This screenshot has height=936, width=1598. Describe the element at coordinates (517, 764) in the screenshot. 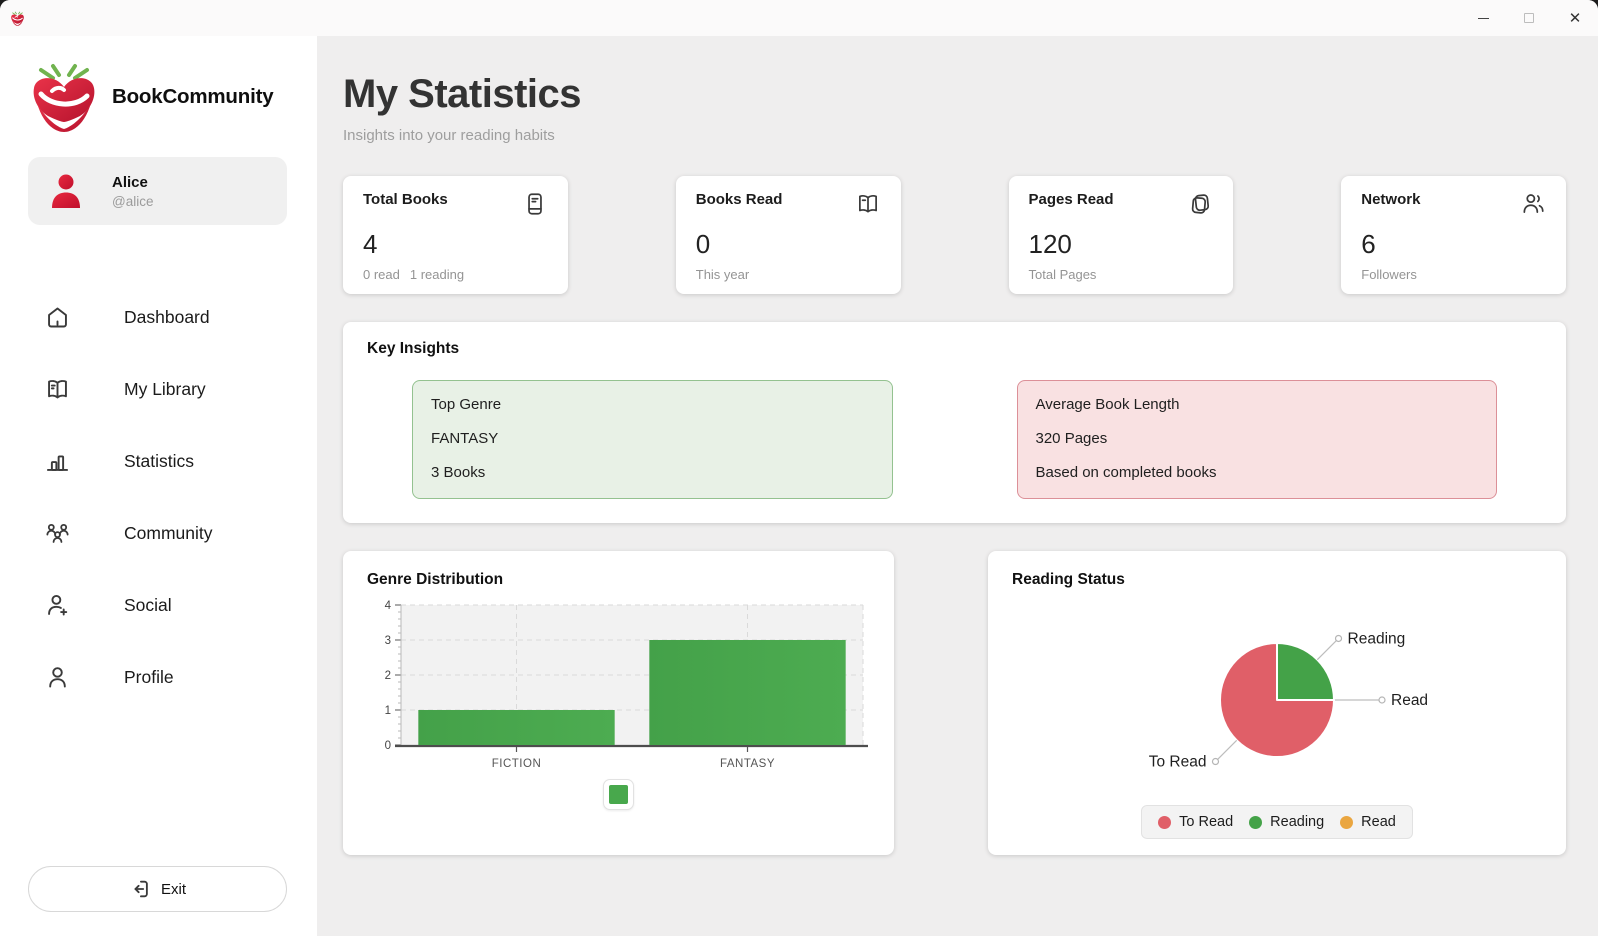

I see `bar-category-label: FICTION` at that location.